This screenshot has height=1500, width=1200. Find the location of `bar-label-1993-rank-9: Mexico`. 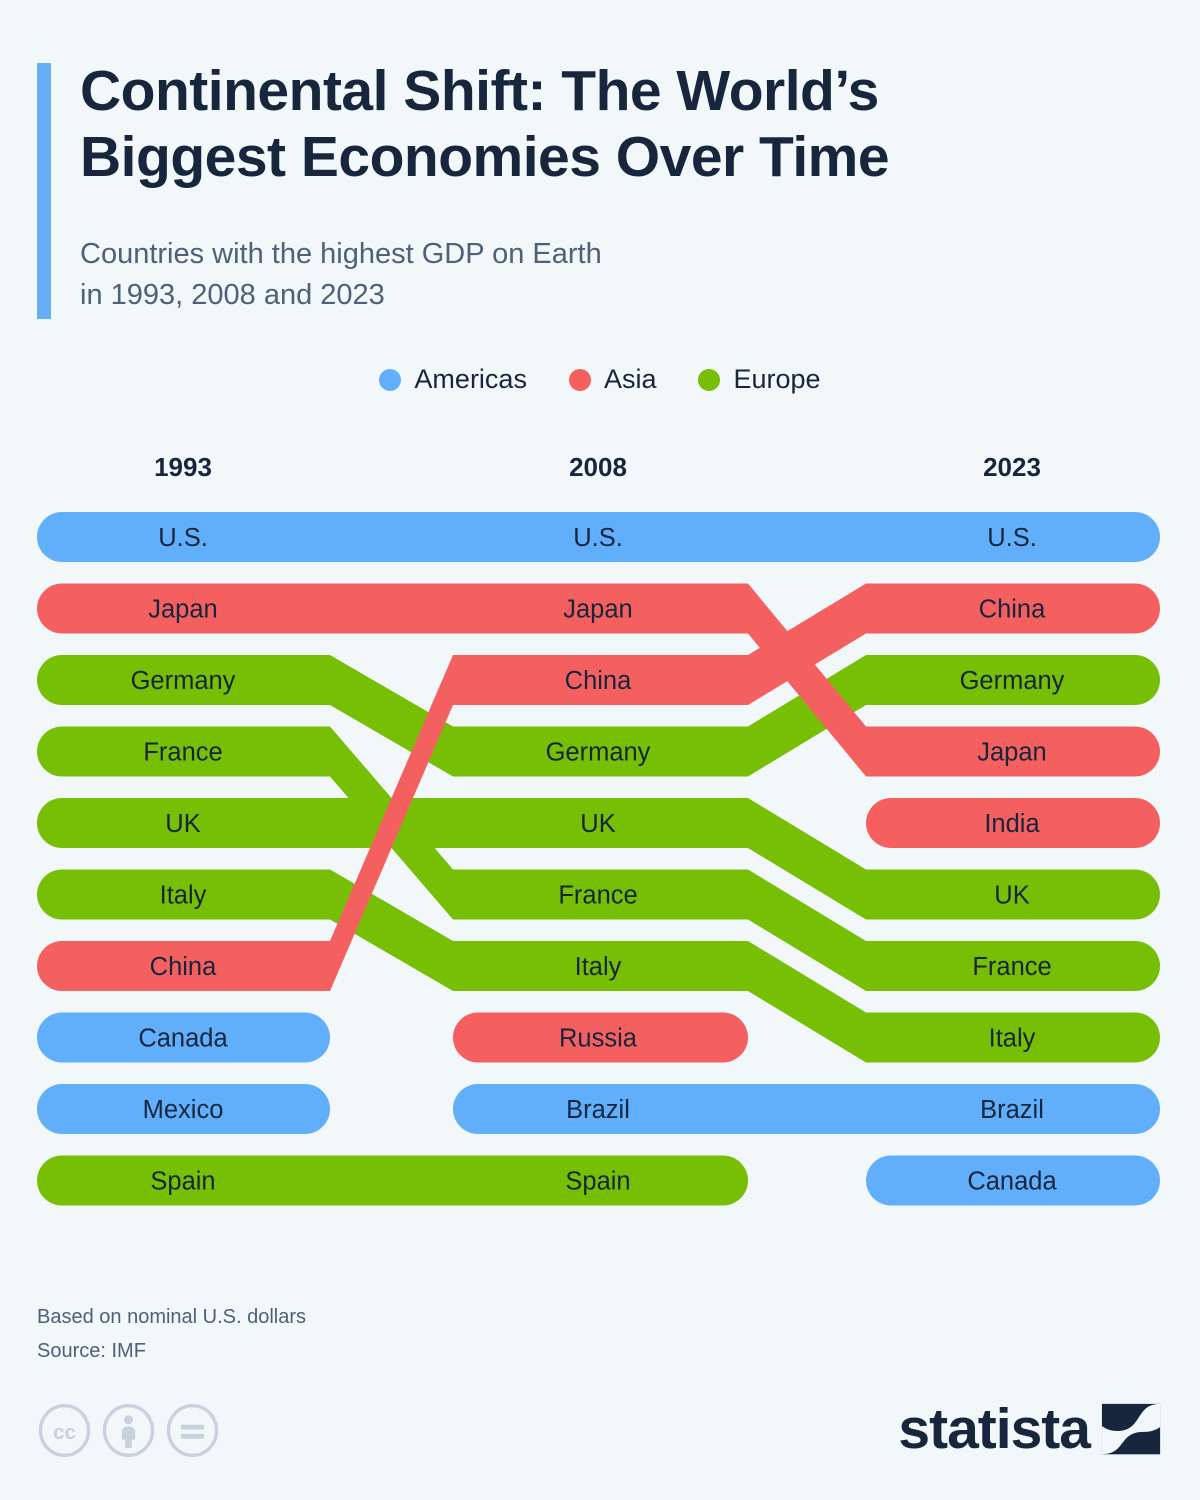

bar-label-1993-rank-9: Mexico is located at coordinates (183, 1110).